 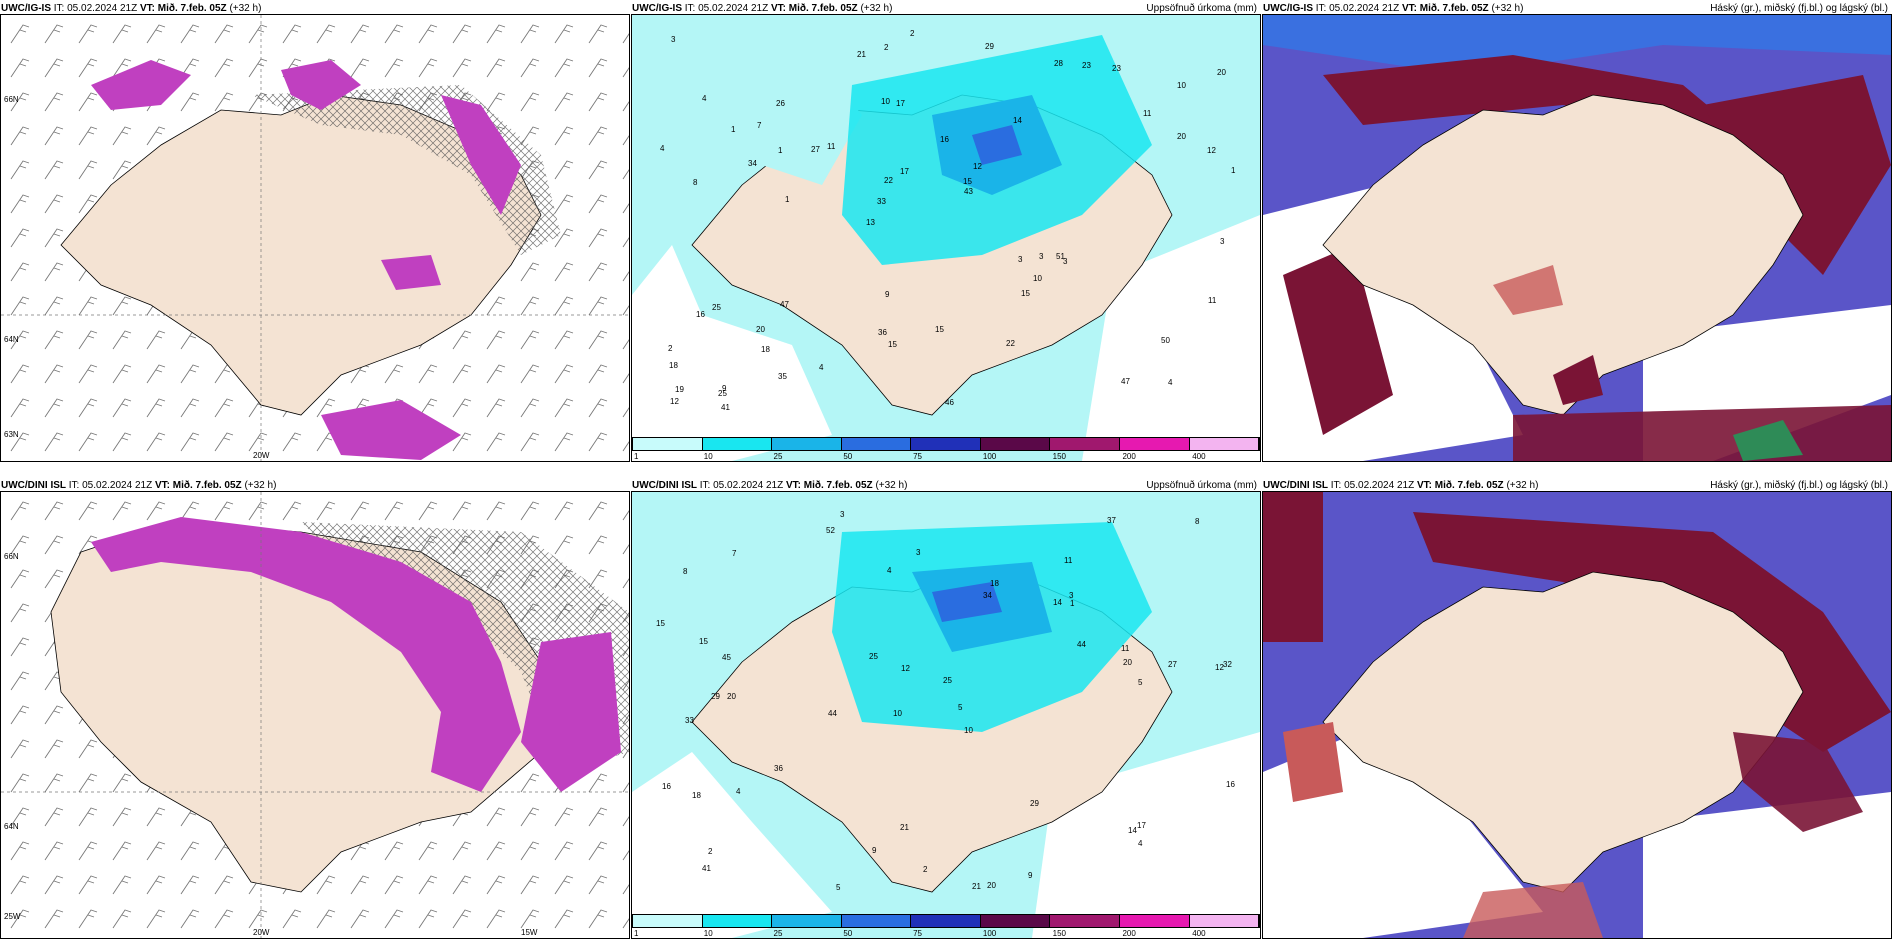 I want to click on precip-value: 21, so click(x=904, y=827).